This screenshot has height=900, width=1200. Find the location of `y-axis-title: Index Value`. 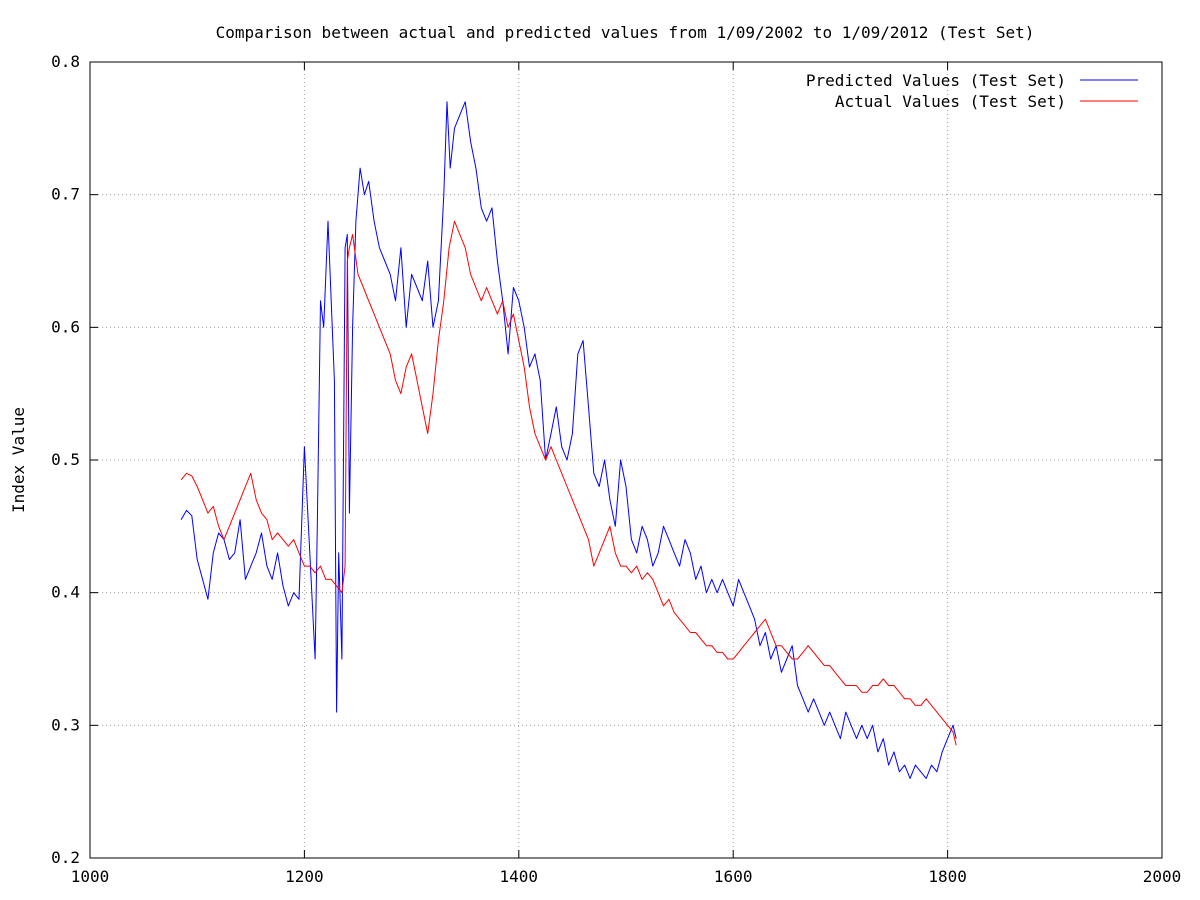

y-axis-title: Index Value is located at coordinates (18, 460).